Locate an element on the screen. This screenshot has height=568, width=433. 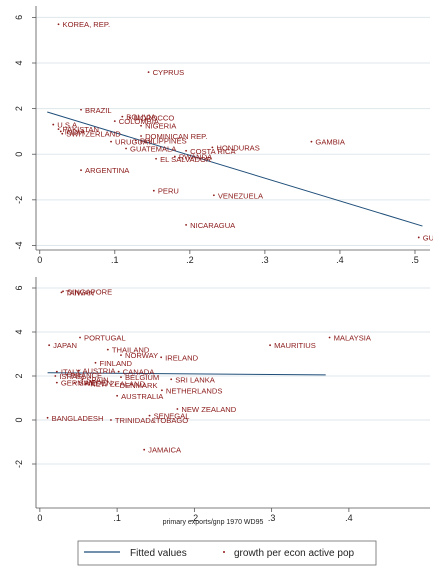
point-label: AUSTRALIA is located at coordinates (142, 396).